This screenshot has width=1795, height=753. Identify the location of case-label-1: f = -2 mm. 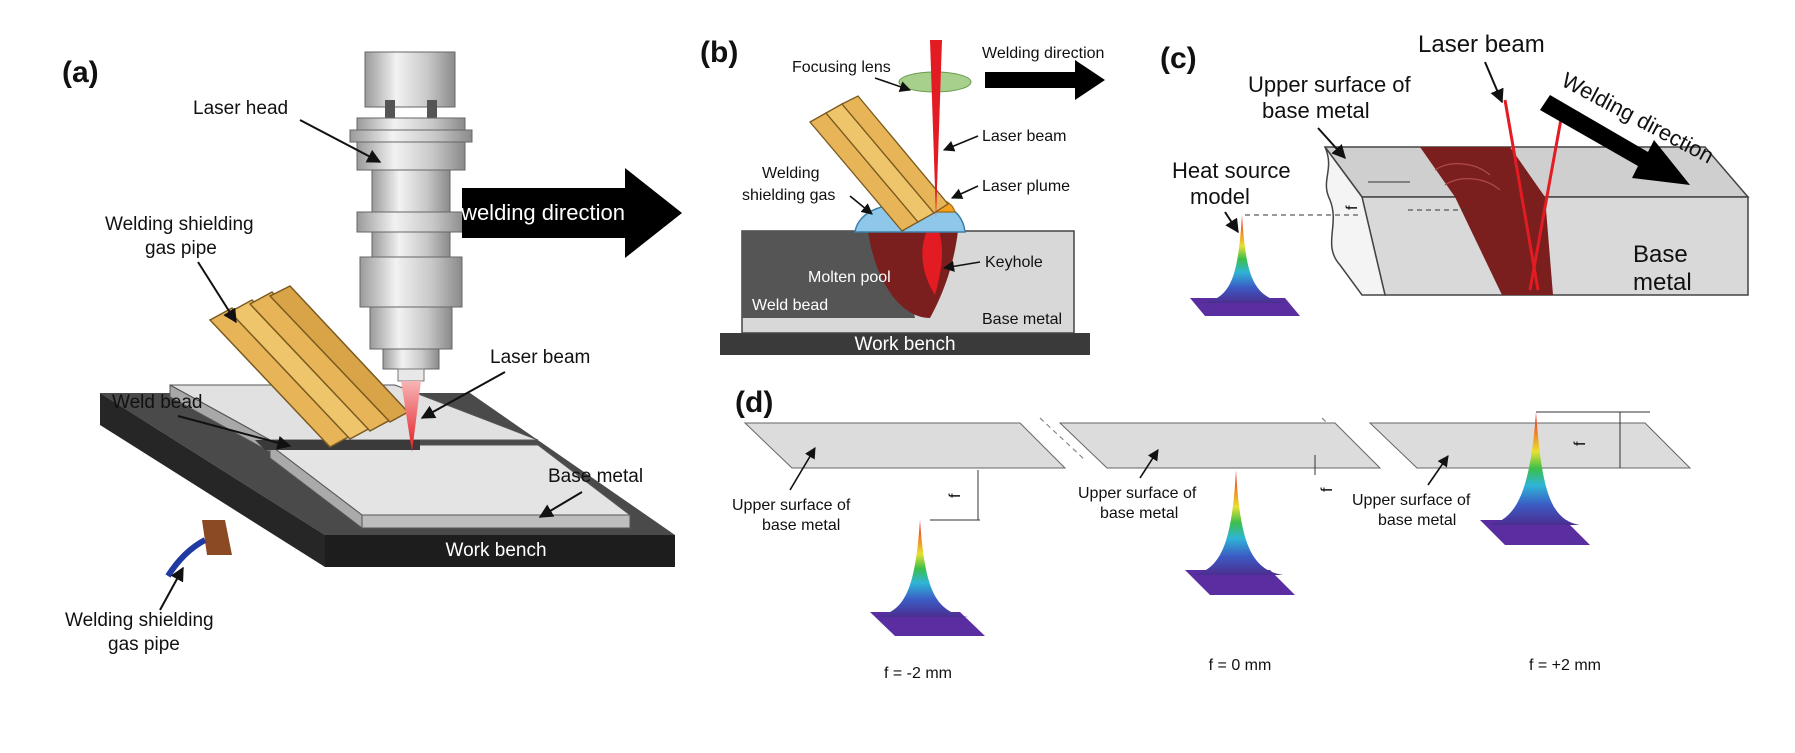
(918, 673).